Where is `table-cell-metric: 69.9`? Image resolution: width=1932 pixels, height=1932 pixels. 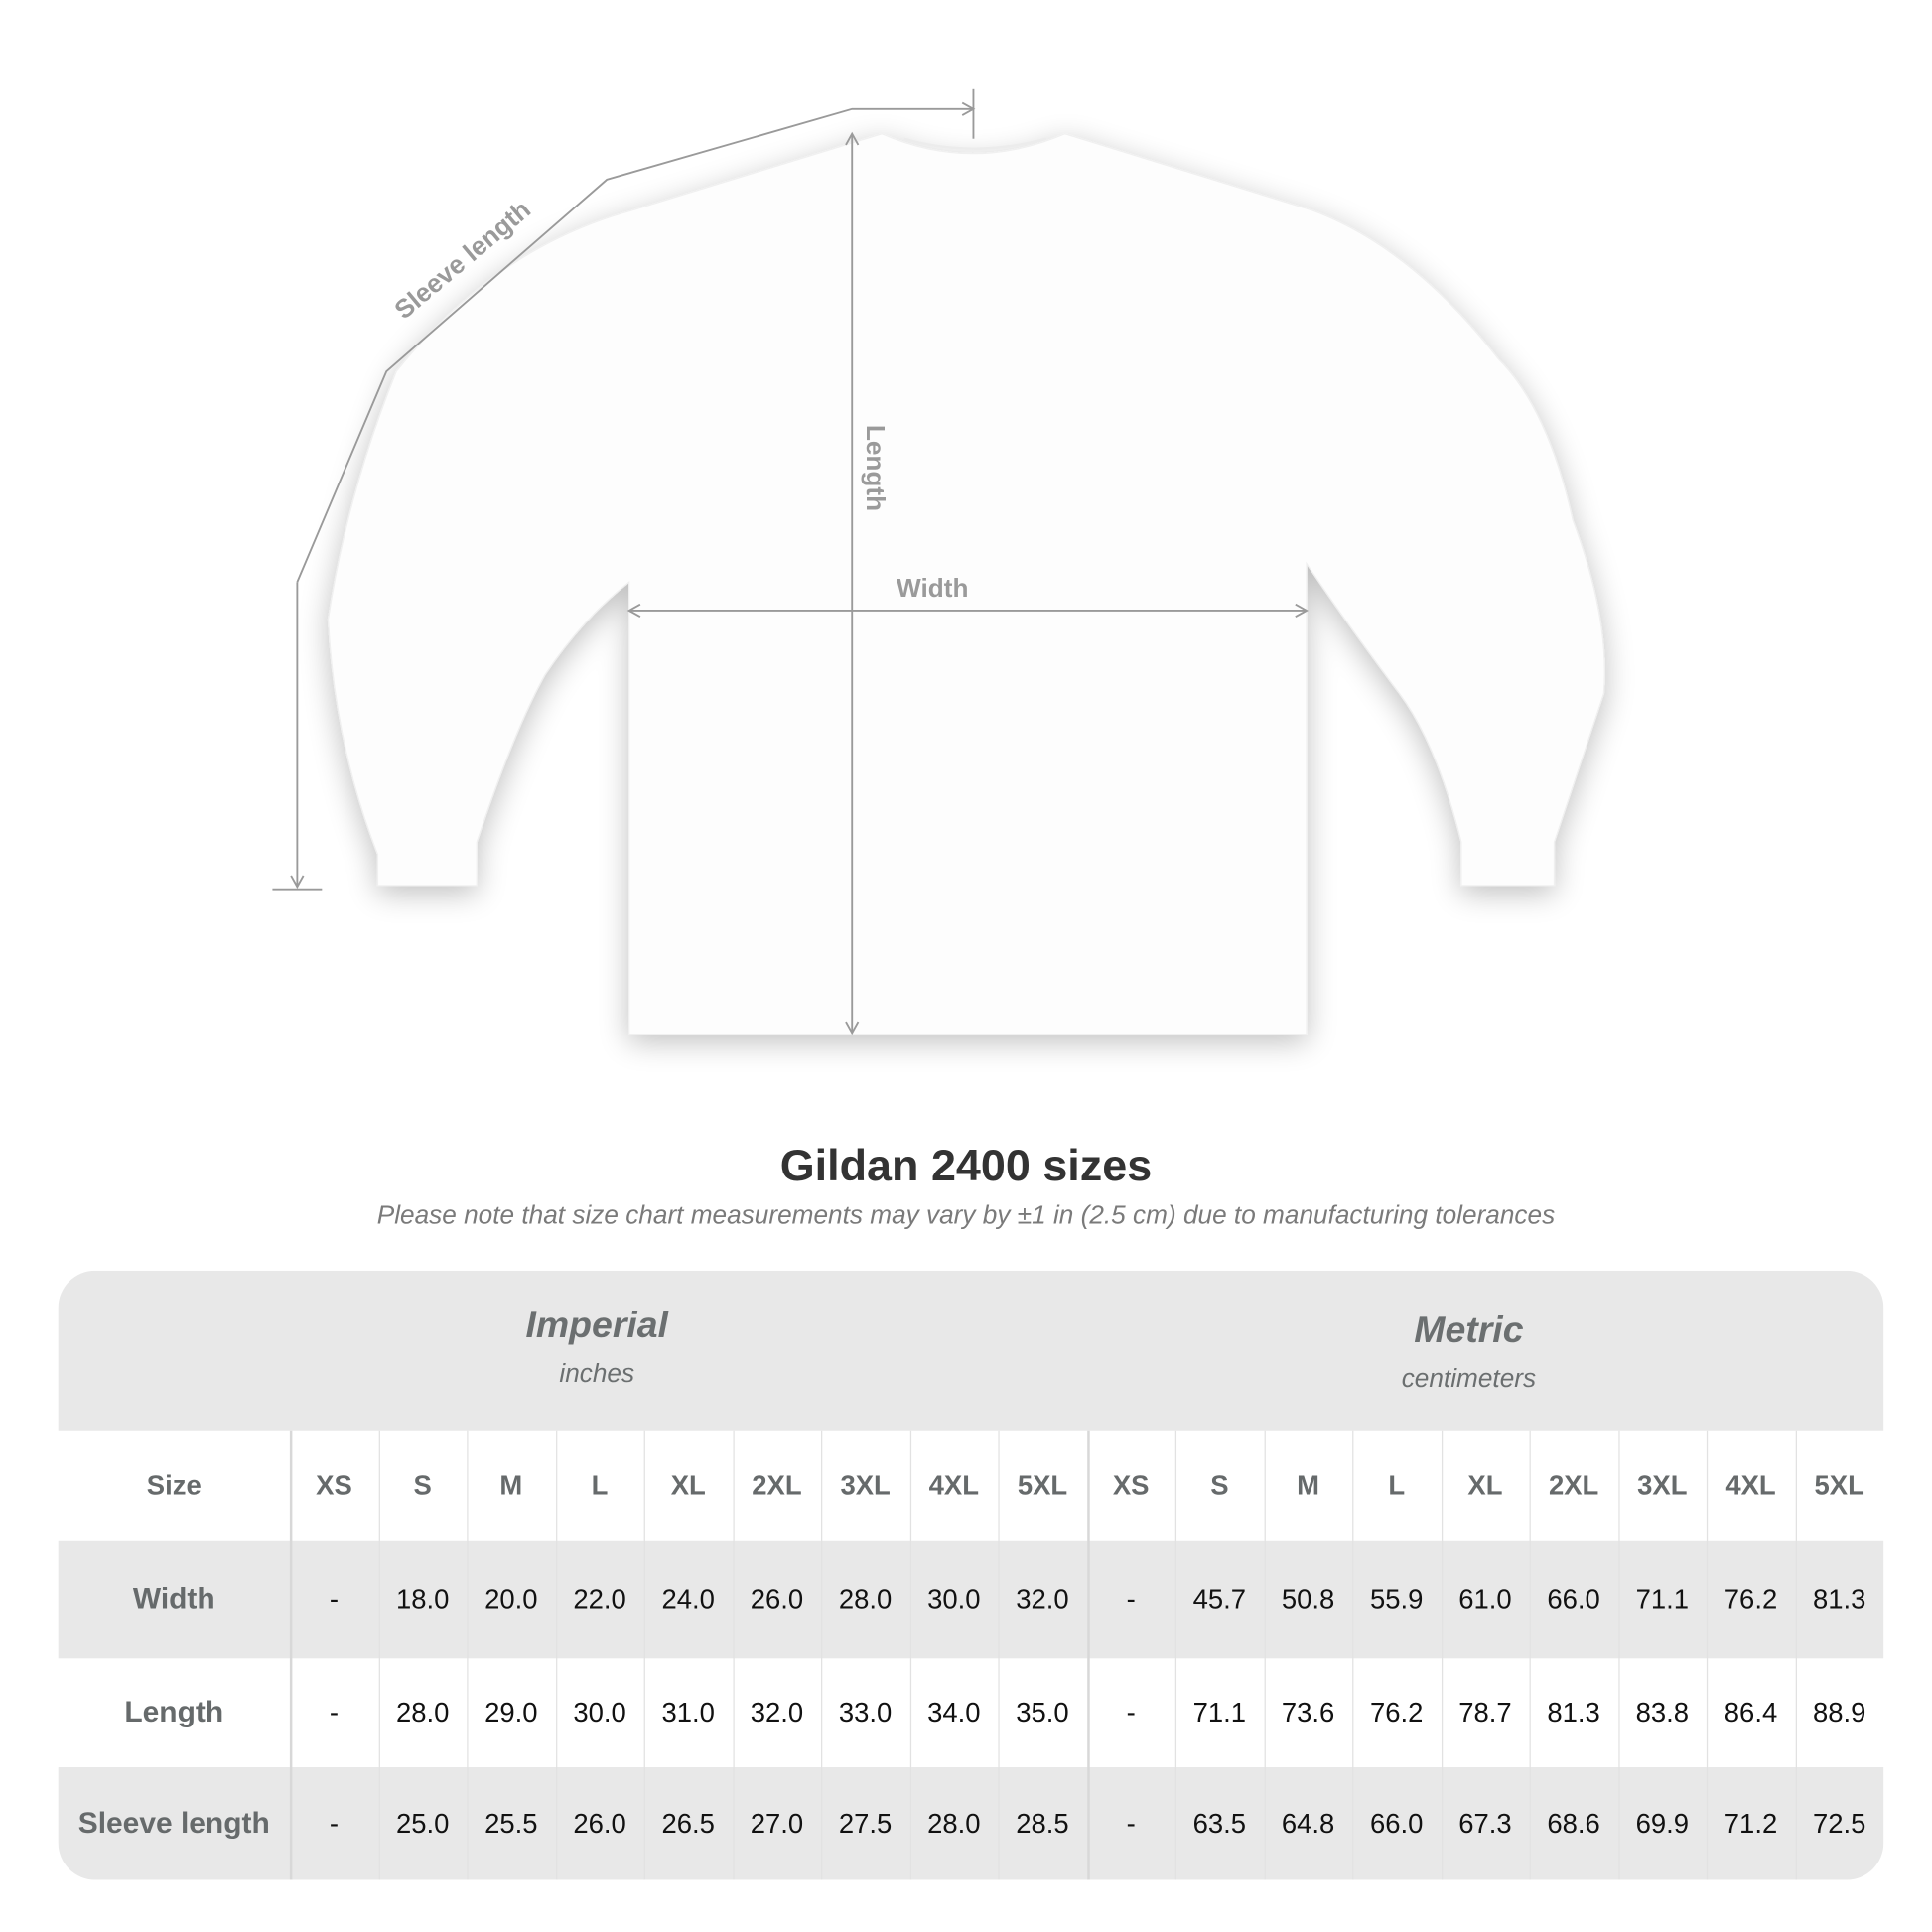
table-cell-metric: 69.9 is located at coordinates (1663, 1823).